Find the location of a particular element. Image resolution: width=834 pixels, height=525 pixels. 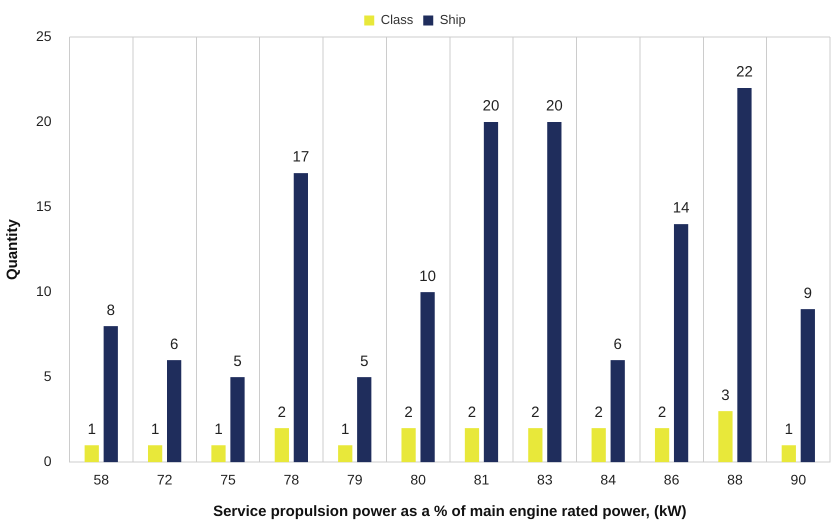

legend-label: Ship is located at coordinates (453, 20).